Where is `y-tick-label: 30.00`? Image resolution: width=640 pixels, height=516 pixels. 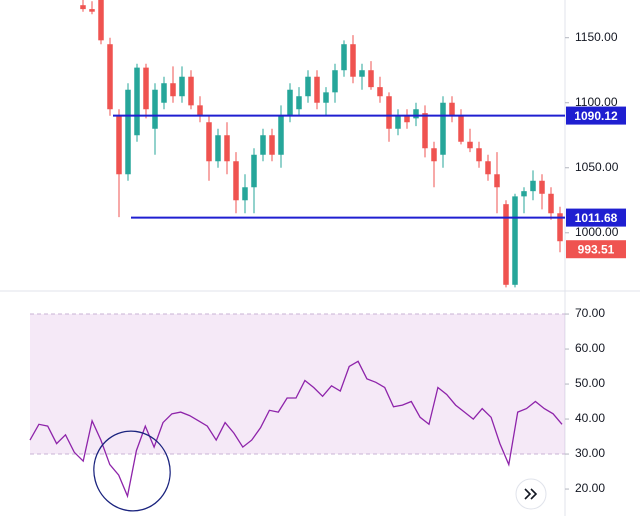 y-tick-label: 30.00 is located at coordinates (590, 453).